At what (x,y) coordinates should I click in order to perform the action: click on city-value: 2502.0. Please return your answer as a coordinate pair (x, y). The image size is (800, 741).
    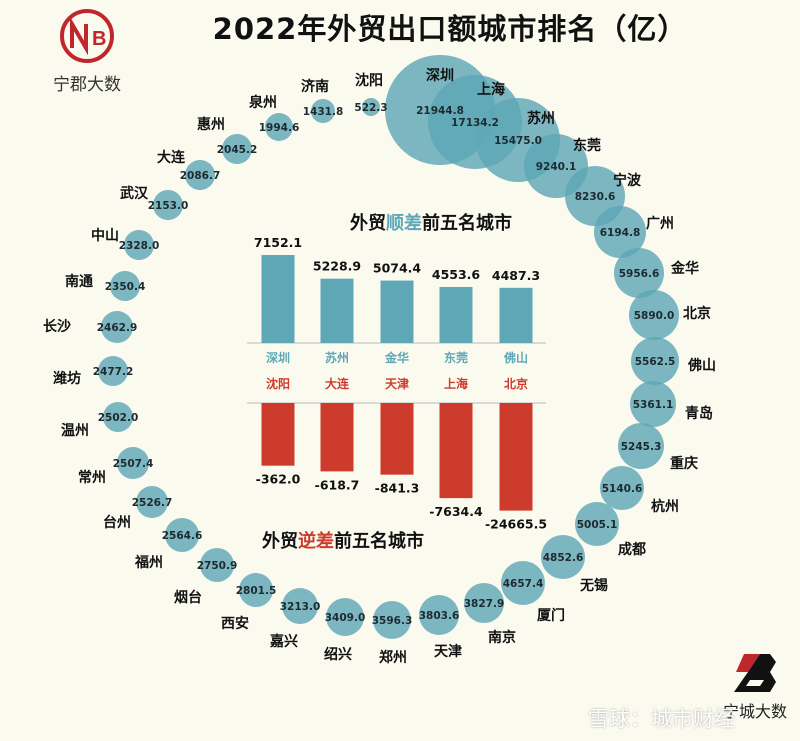
    Looking at the image, I should click on (118, 418).